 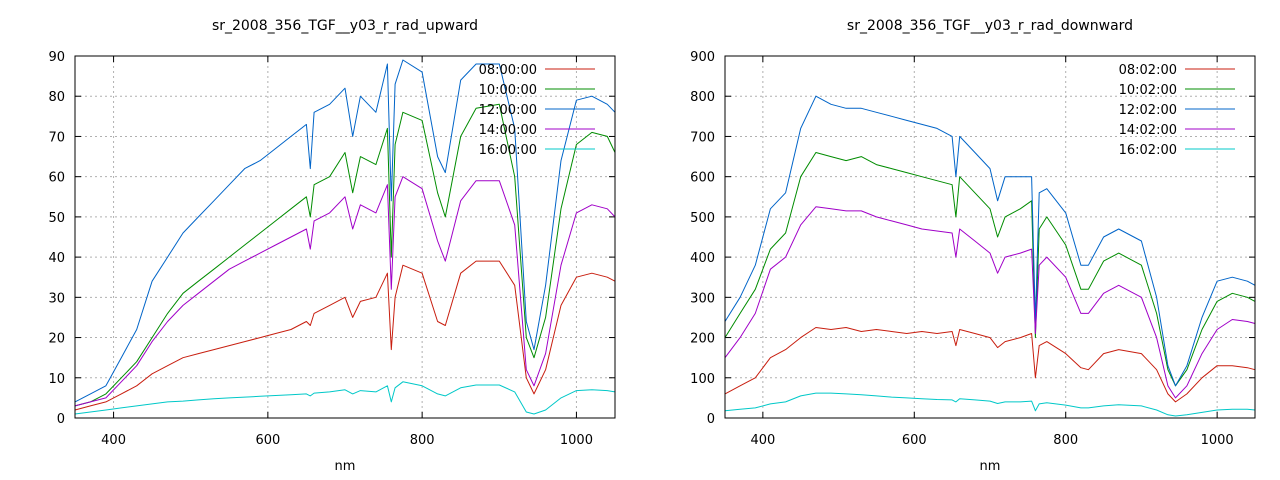 I want to click on y-tick-label: 500, so click(x=702, y=218).